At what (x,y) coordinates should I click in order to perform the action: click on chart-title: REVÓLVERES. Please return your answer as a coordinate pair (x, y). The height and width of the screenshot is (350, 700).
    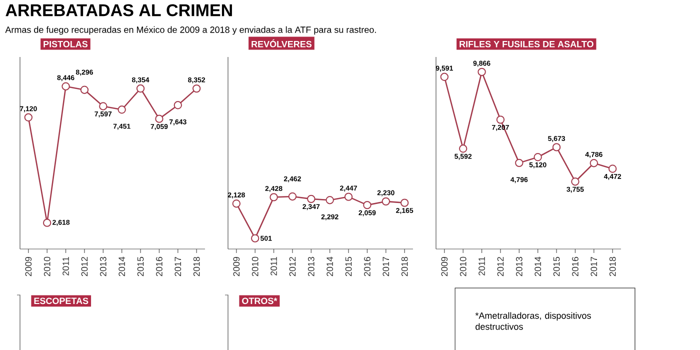
    Looking at the image, I should click on (282, 43).